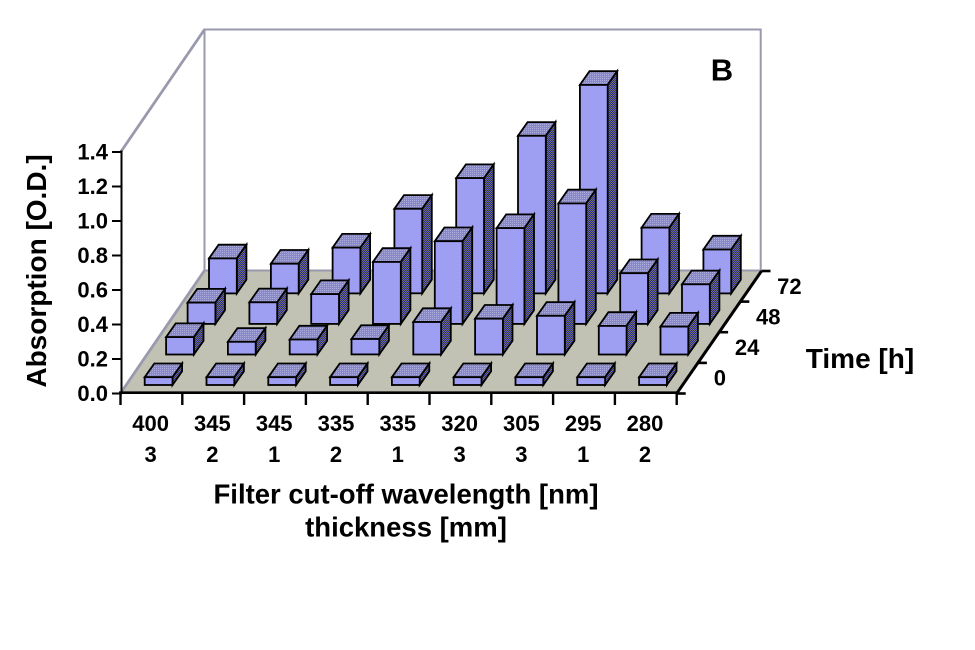 This screenshot has width=975, height=650. What do you see at coordinates (720, 377) in the screenshot?
I see `svg-text: 0` at bounding box center [720, 377].